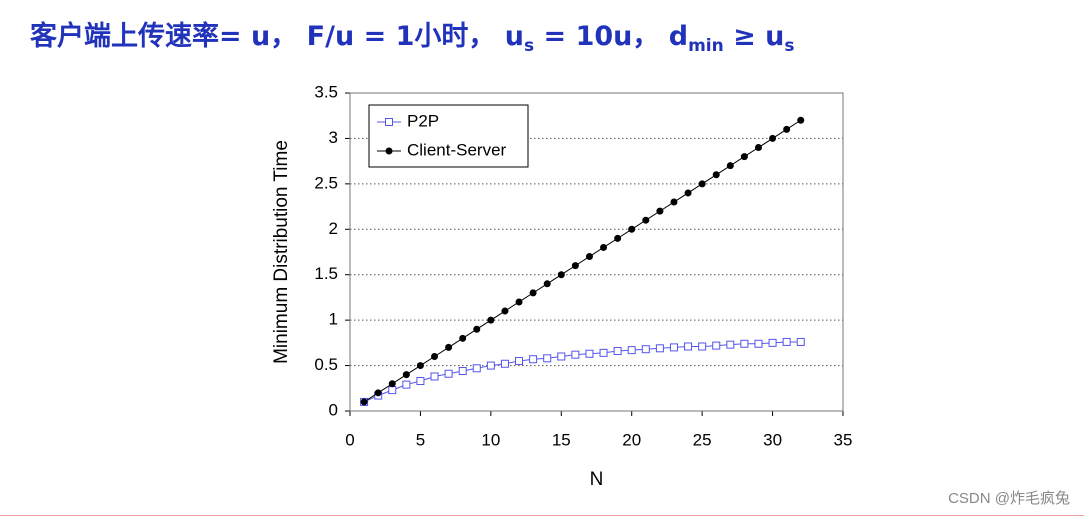 This screenshot has height=518, width=1084. Describe the element at coordinates (754, 36) in the screenshot. I see `title-text: ≥ u` at that location.